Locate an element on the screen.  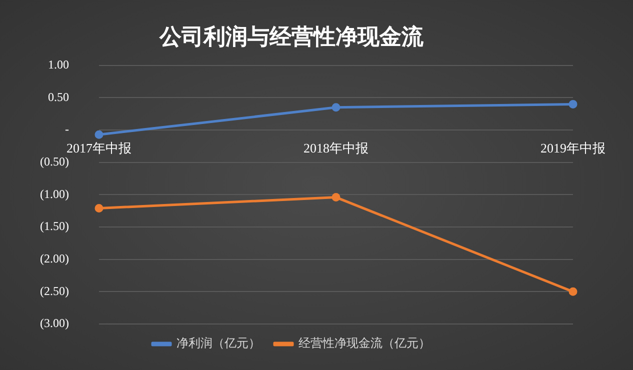
y-tick-label: - is located at coordinates (66, 129).